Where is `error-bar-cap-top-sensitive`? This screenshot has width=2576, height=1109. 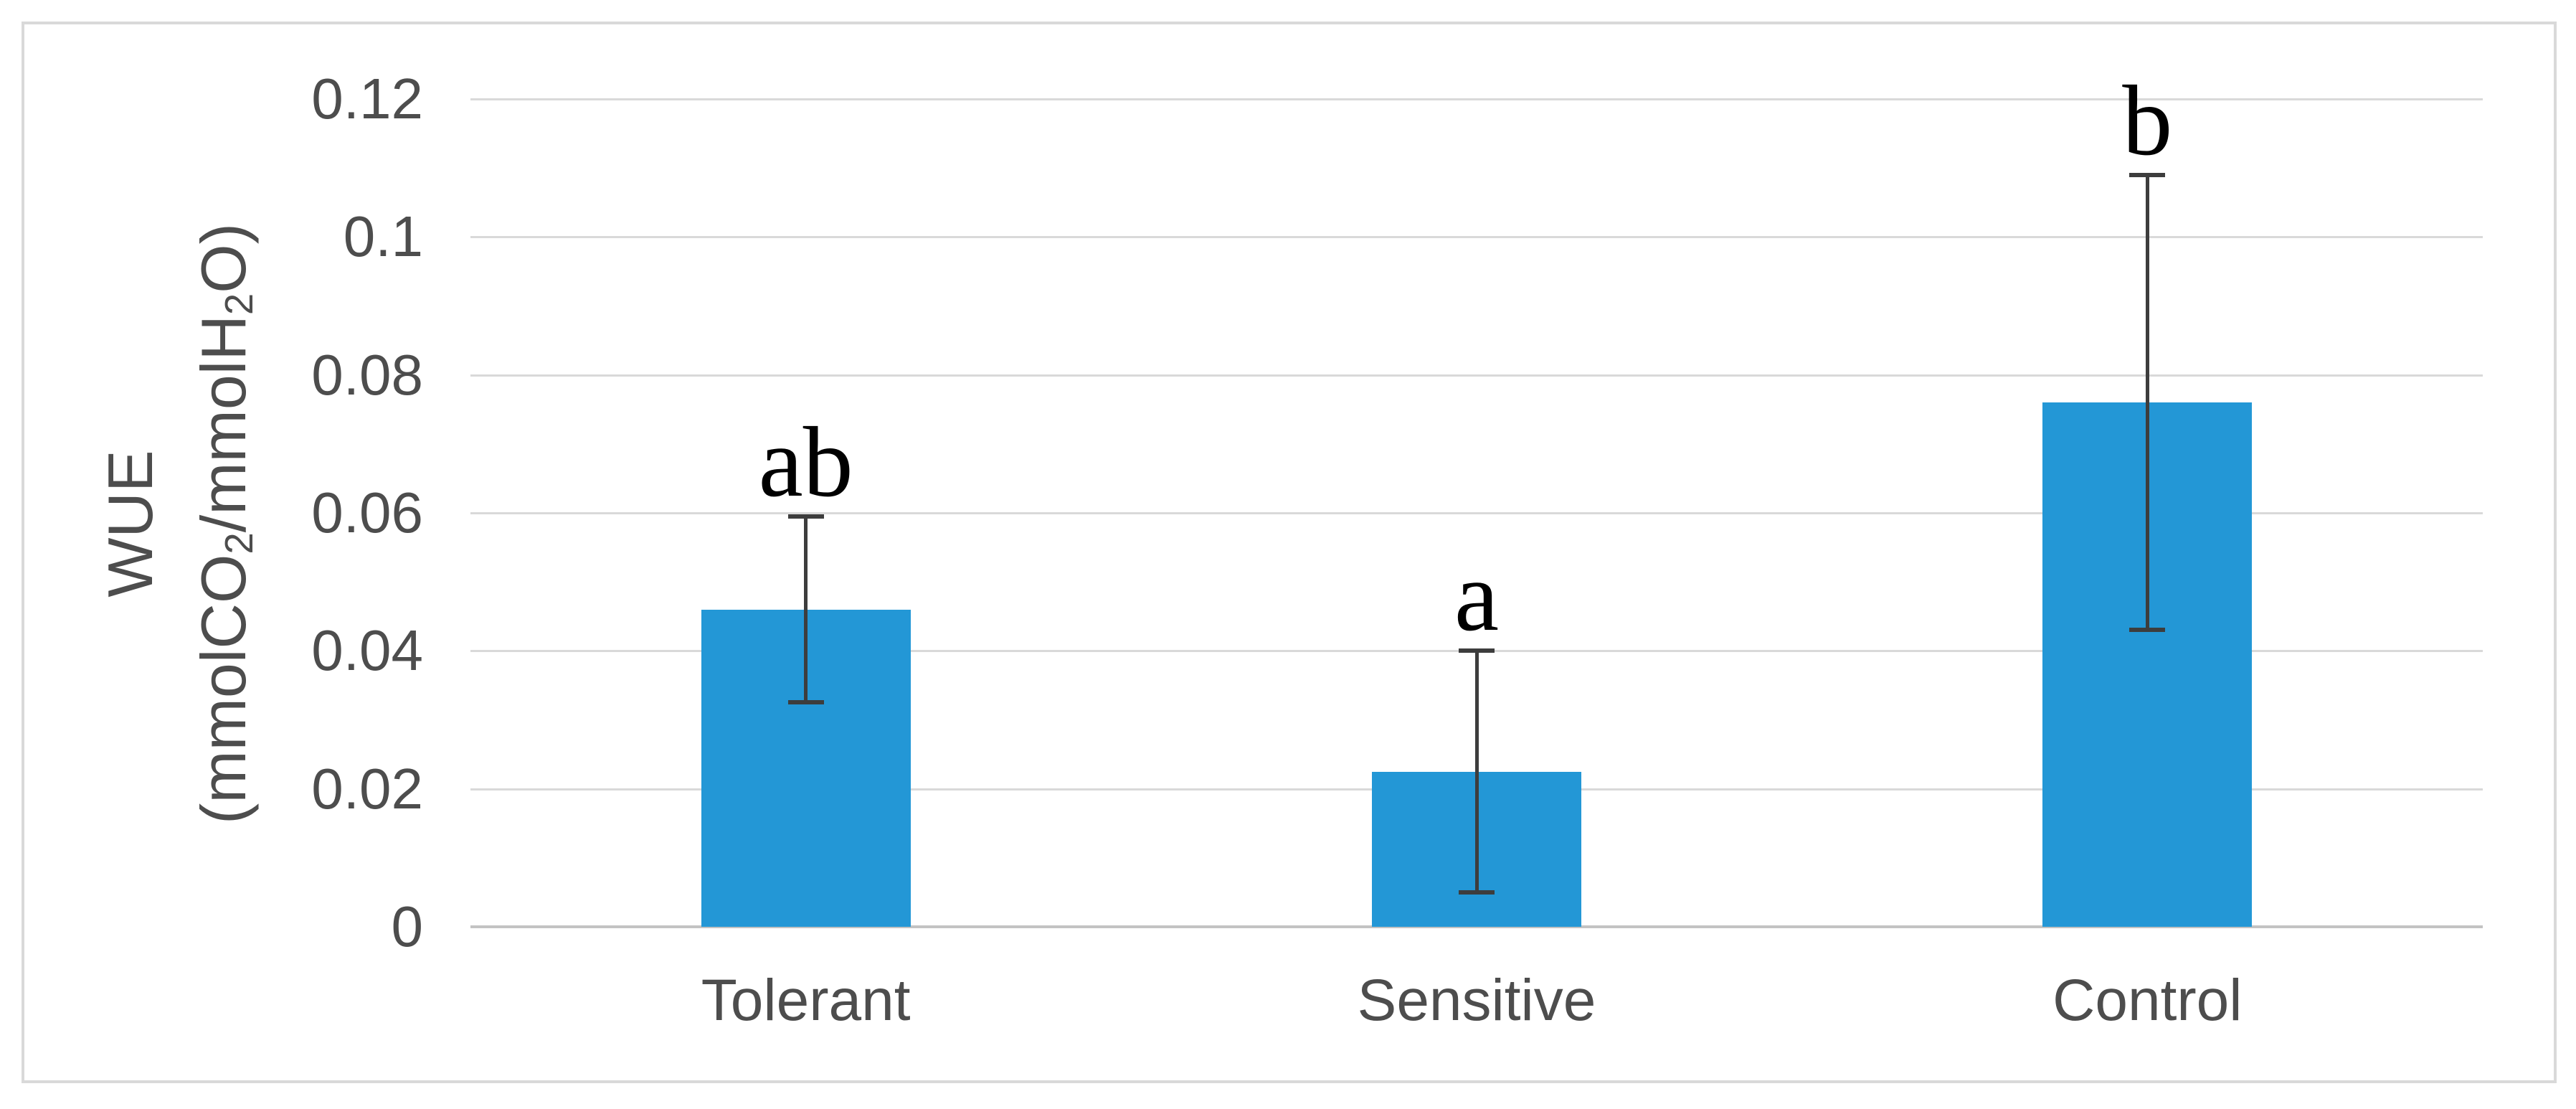
error-bar-cap-top-sensitive is located at coordinates (1477, 650).